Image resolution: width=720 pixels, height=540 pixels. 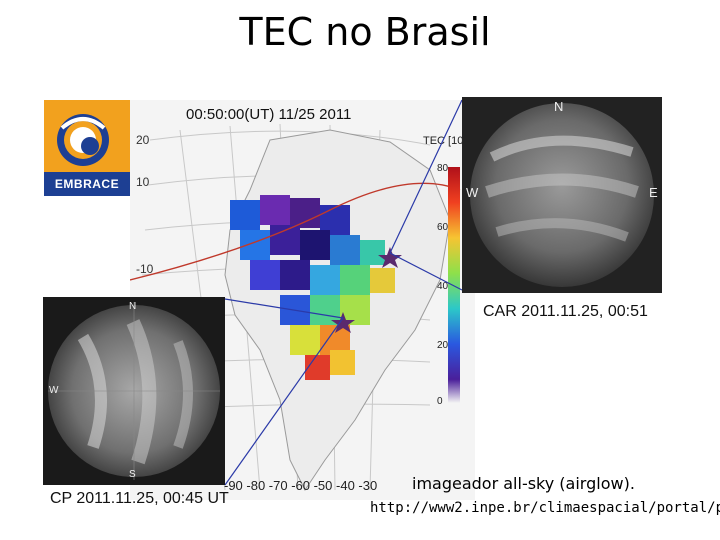 What do you see at coordinates (443, 227) in the screenshot?
I see `colorbar-tick-60: 60` at bounding box center [443, 227].